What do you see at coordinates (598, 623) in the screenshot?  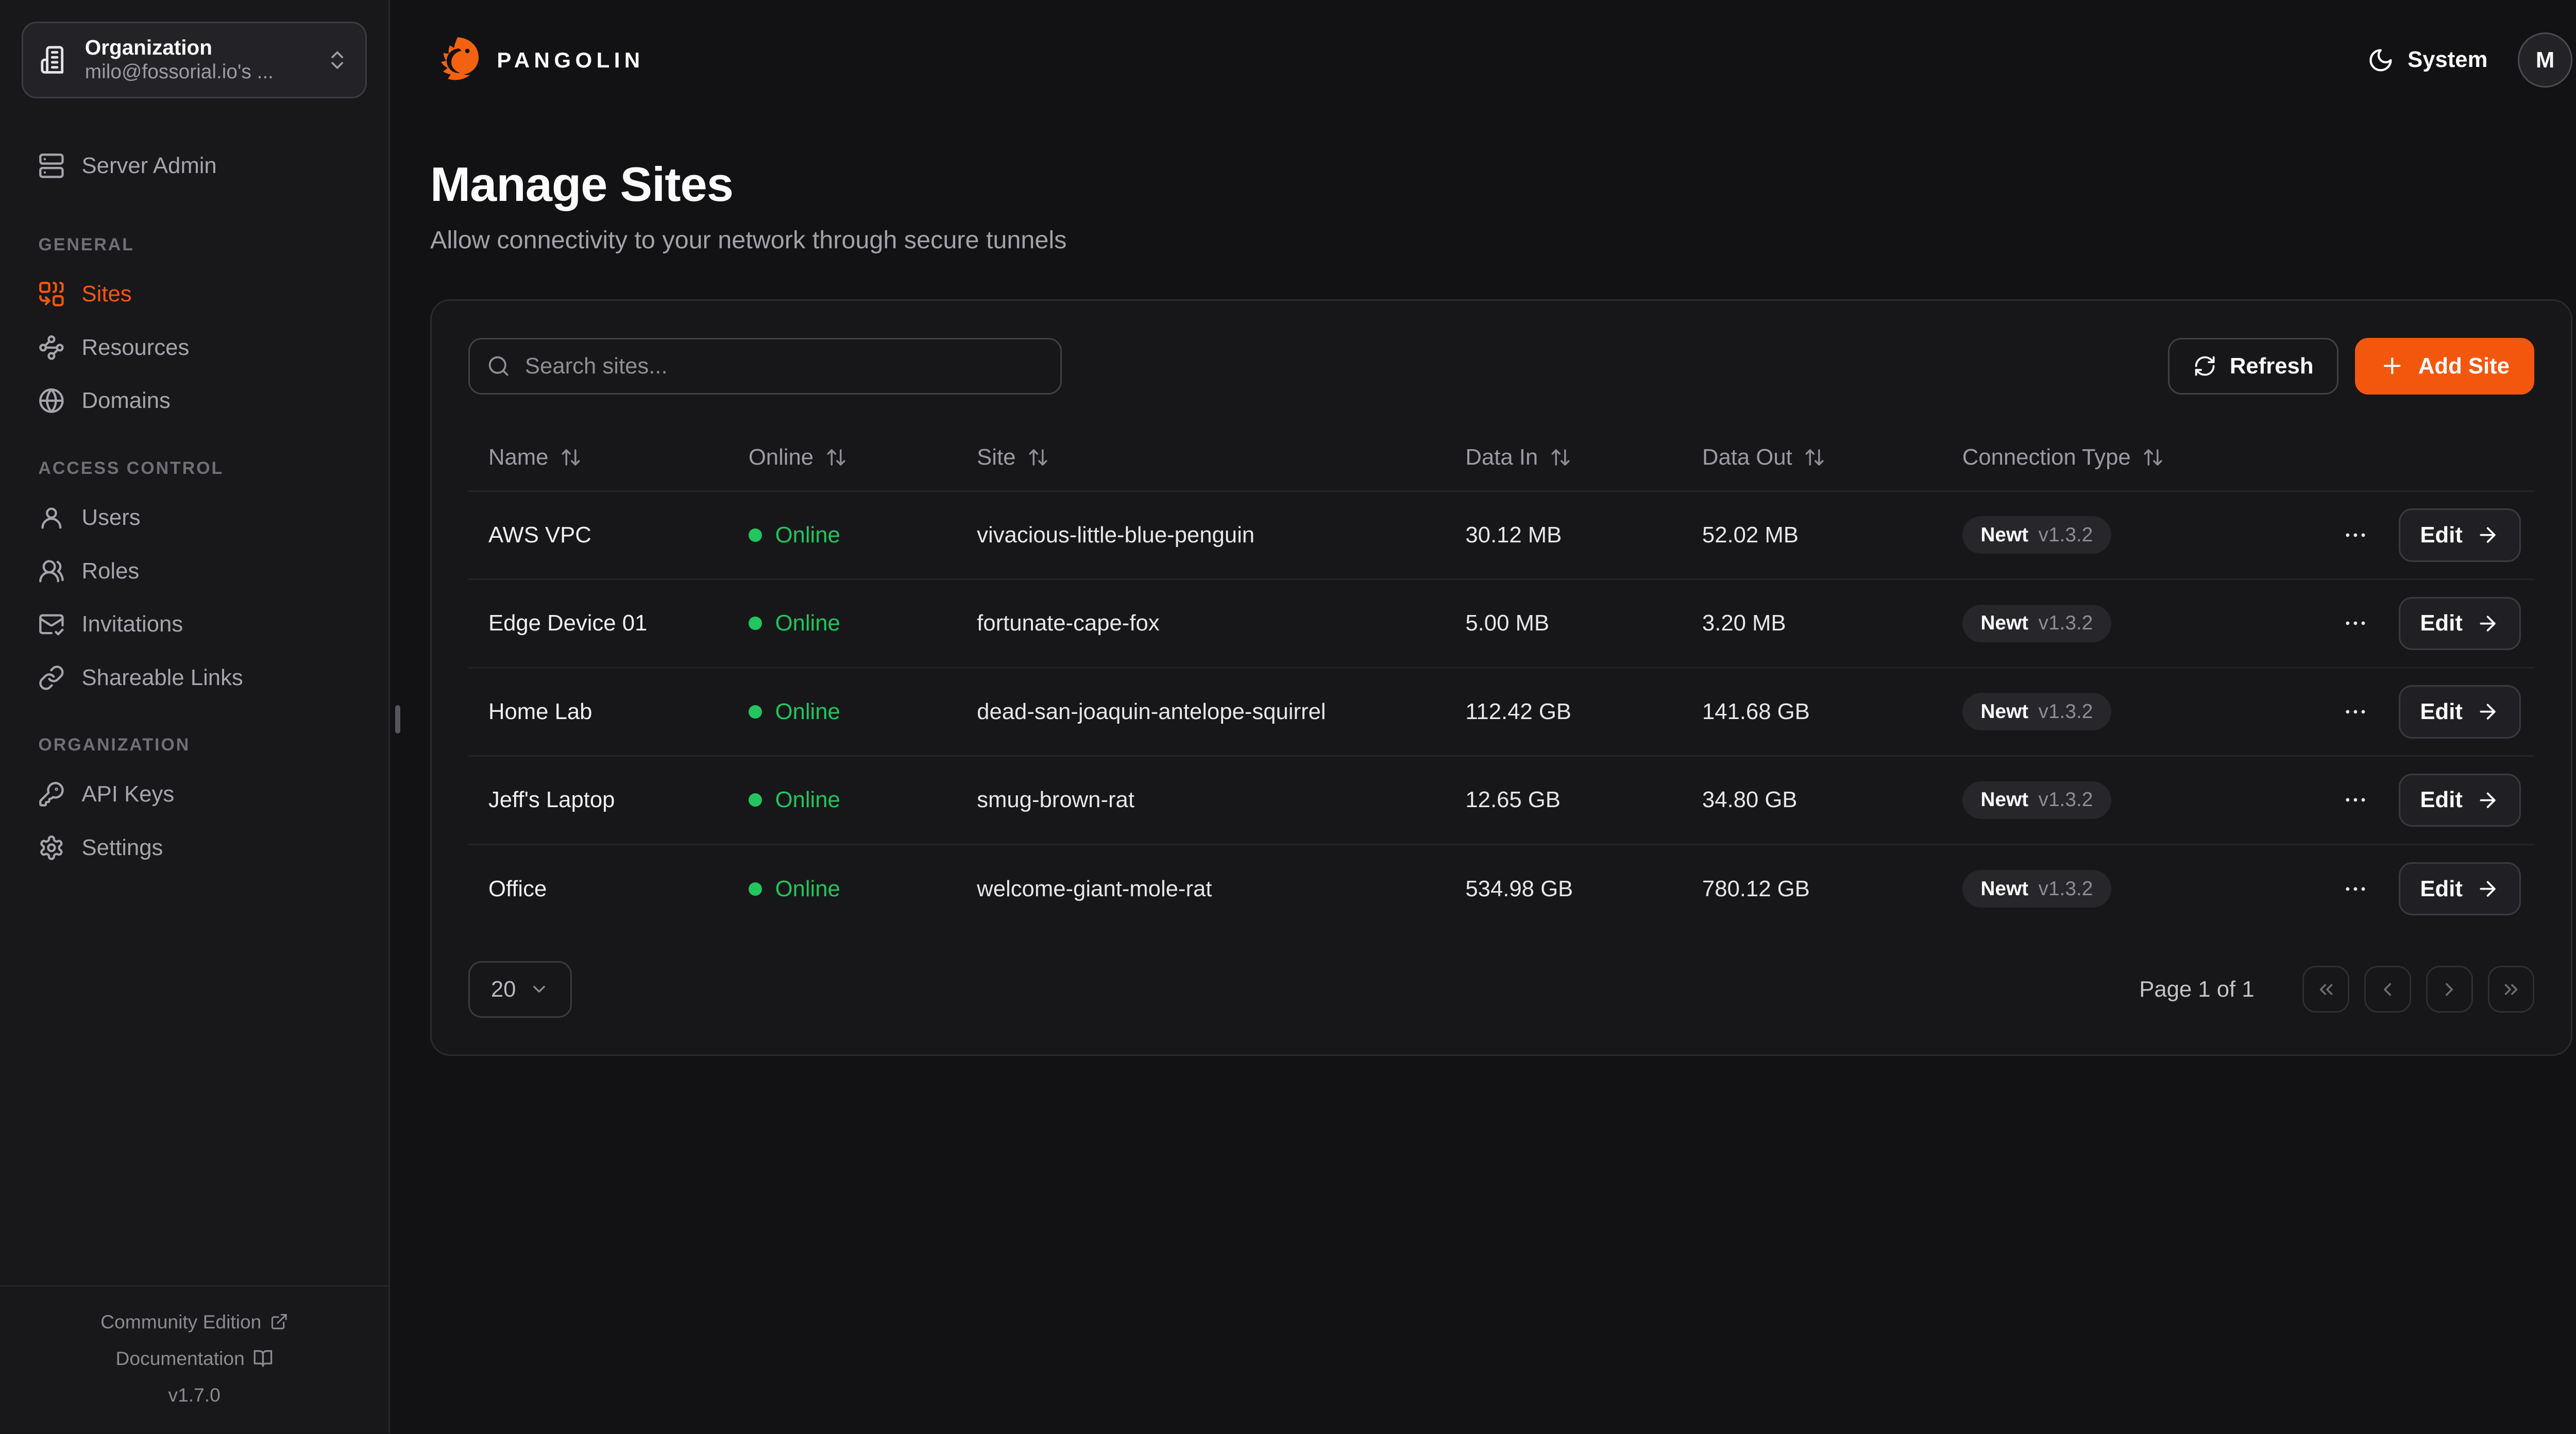 I see `site-name-cell: Edge Device 01` at bounding box center [598, 623].